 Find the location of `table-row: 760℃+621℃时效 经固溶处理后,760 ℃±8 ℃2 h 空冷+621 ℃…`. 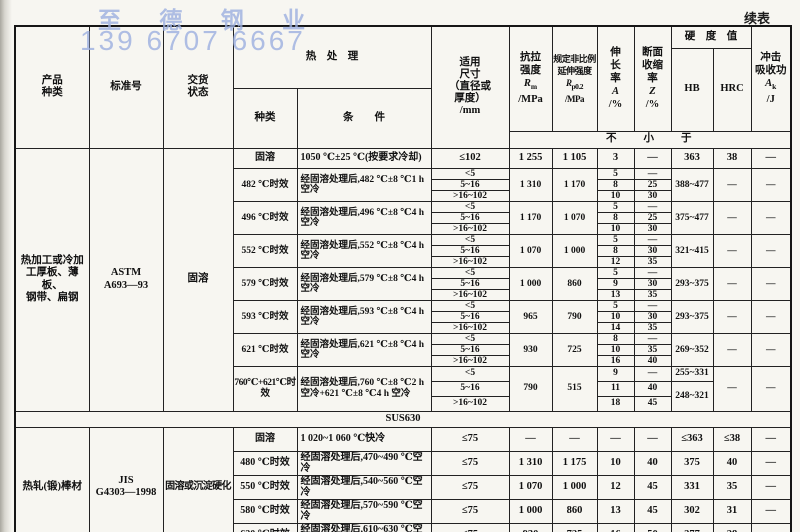

table-row: 760℃+621℃时效 经固溶处理后,760 ℃±8 ℃2 h 空冷+621 ℃… is located at coordinates (403, 388).